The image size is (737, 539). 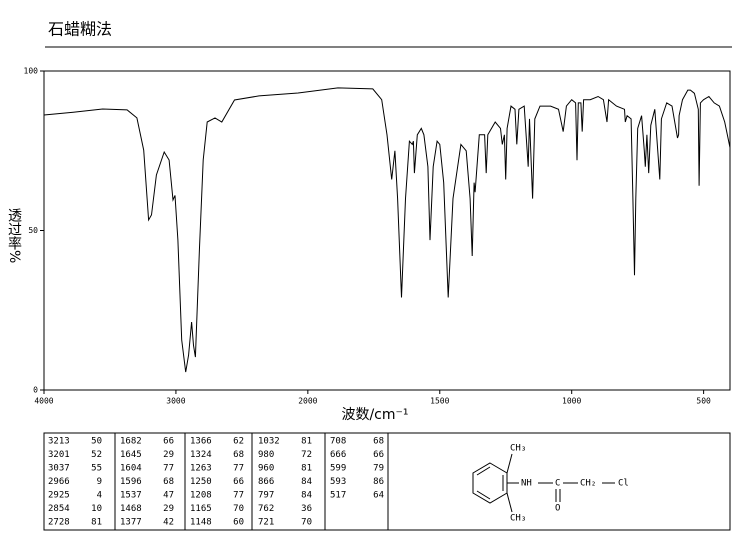 What do you see at coordinates (269, 442) in the screenshot?
I see `peak-wavenumber: 1032` at bounding box center [269, 442].